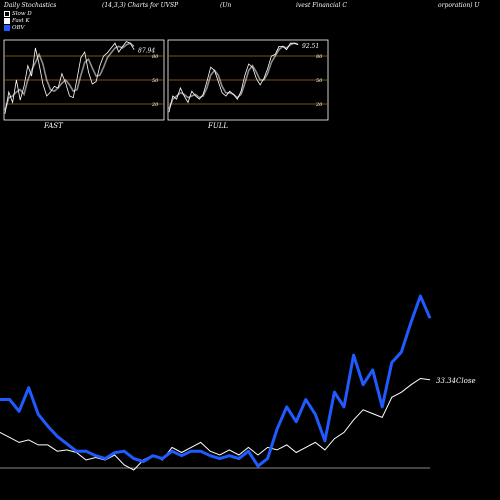  I want to click on header-title-2: (14,3,3) Charts for UVSP, so click(140, 5).